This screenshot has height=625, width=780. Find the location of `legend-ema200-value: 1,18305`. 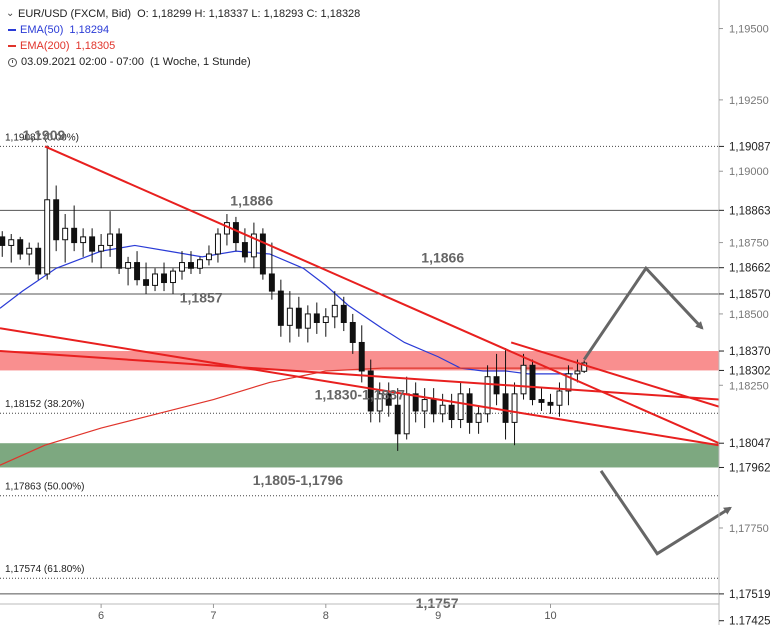

legend-ema200-value: 1,18305 is located at coordinates (95, 46).